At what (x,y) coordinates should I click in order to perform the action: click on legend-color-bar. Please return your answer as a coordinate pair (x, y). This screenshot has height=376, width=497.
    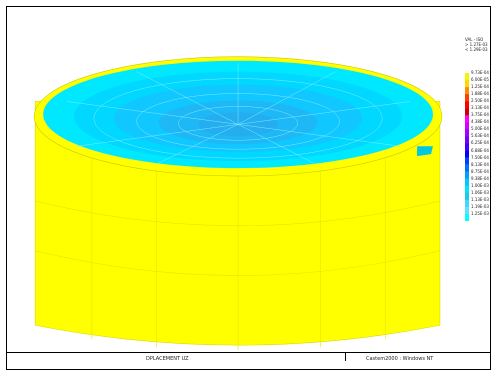
    Looking at the image, I should click on (467, 147).